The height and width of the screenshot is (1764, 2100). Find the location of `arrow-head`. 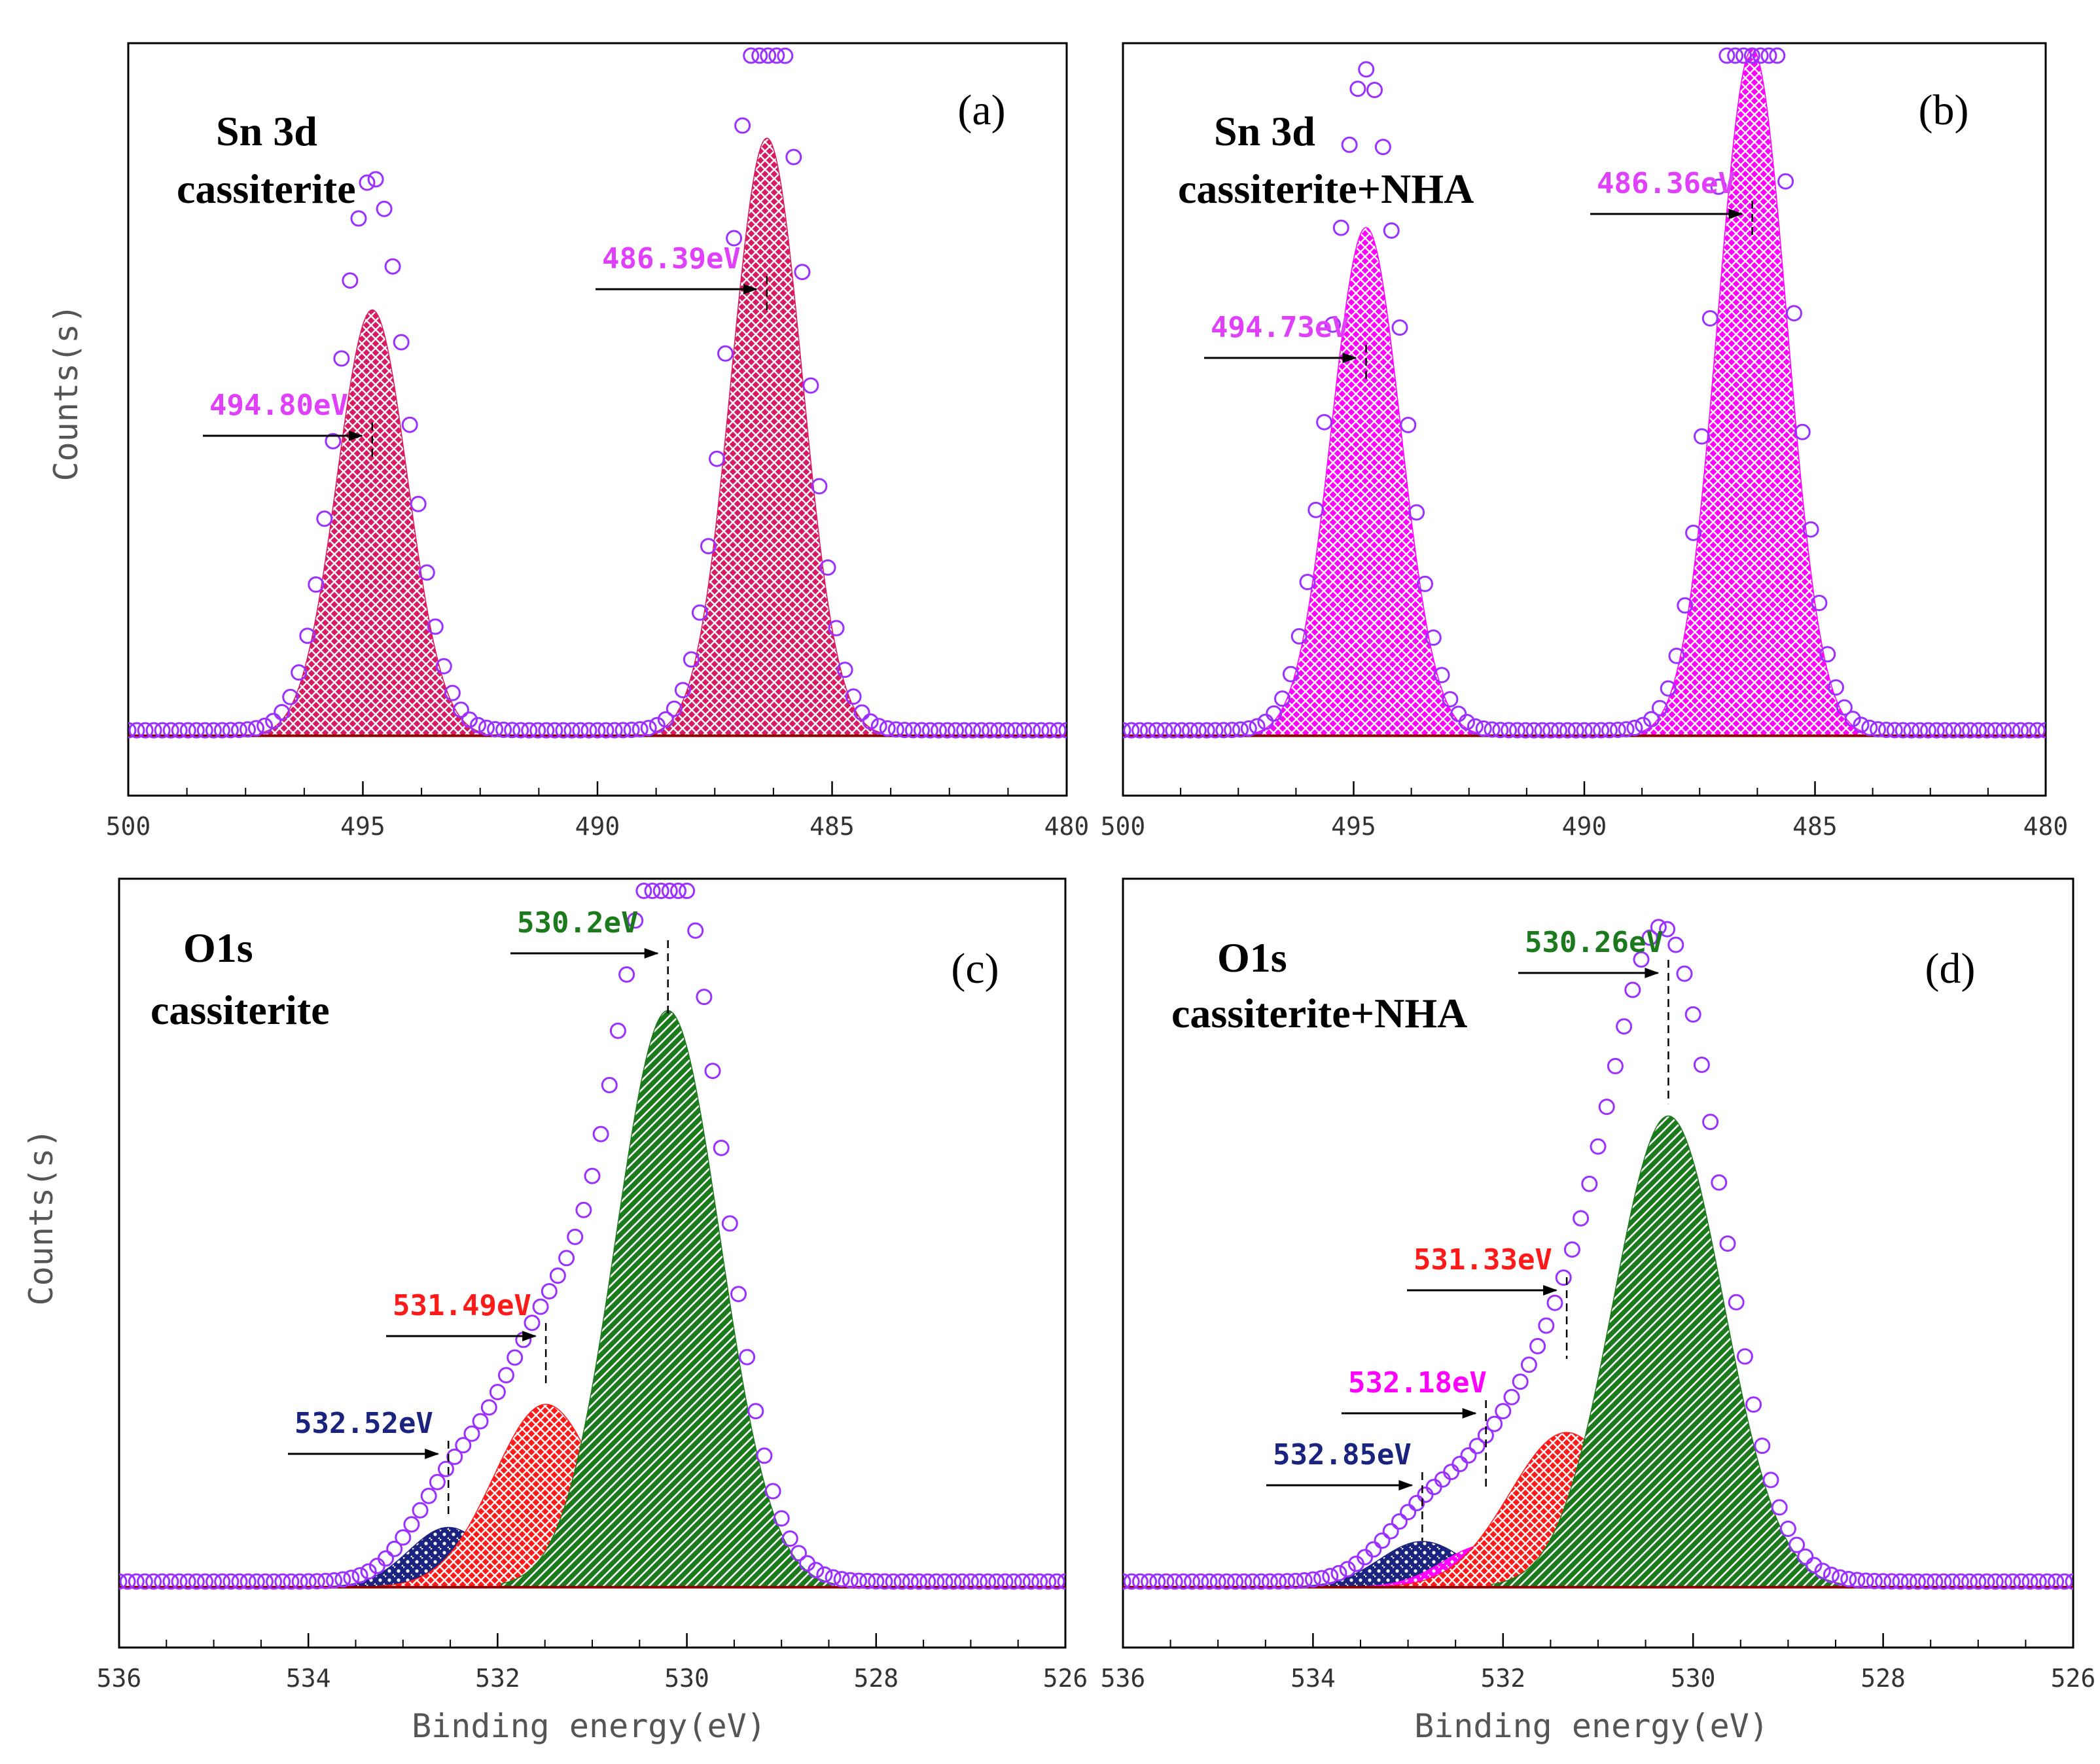

arrow-head is located at coordinates (1652, 973).